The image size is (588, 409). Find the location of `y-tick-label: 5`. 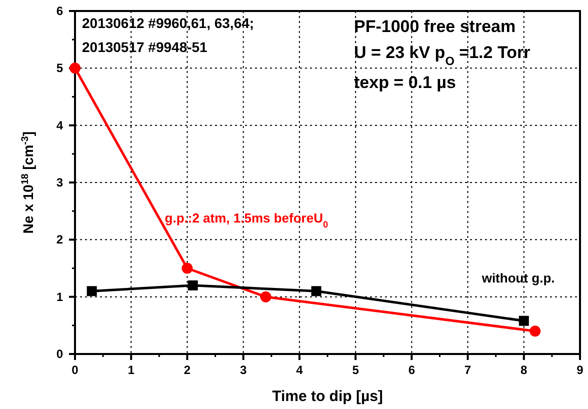

y-tick-label: 5 is located at coordinates (60, 68).